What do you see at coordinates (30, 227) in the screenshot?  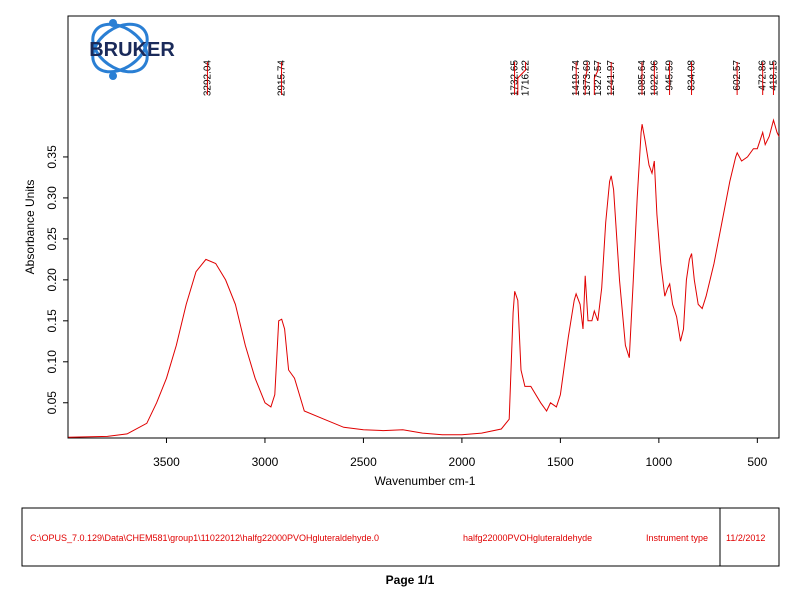 I see `y-axis-label: Absorbance Units` at bounding box center [30, 227].